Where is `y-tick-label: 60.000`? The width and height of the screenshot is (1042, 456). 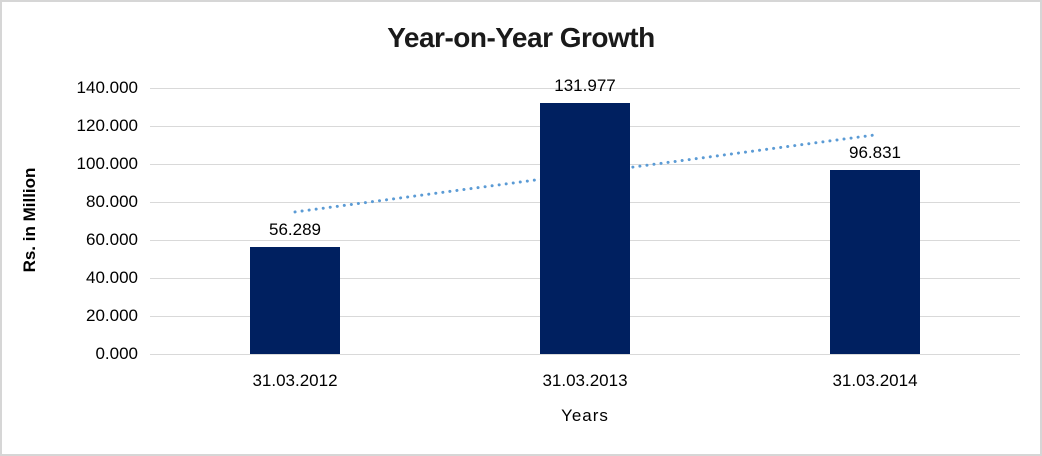 y-tick-label: 60.000 is located at coordinates (112, 239).